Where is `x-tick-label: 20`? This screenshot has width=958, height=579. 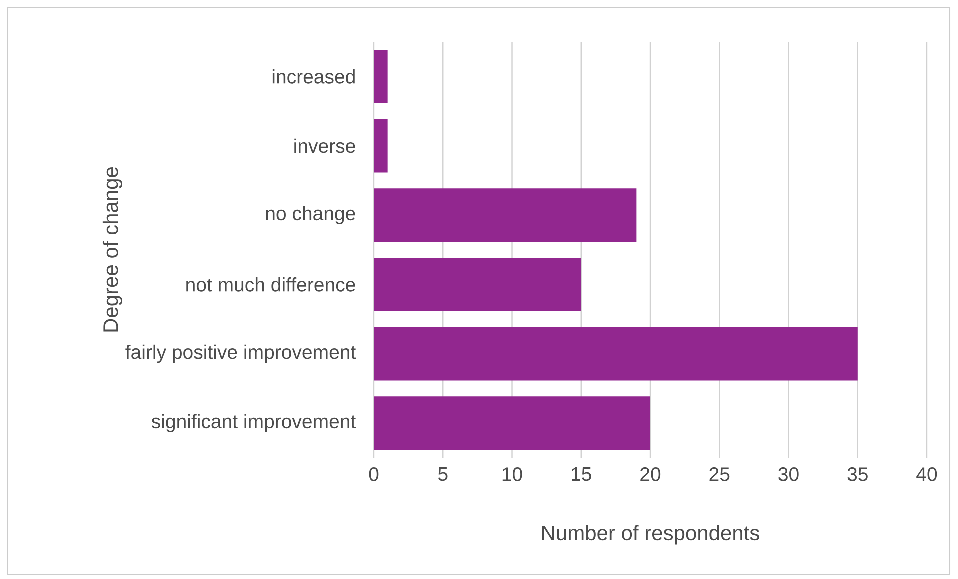 x-tick-label: 20 is located at coordinates (650, 475).